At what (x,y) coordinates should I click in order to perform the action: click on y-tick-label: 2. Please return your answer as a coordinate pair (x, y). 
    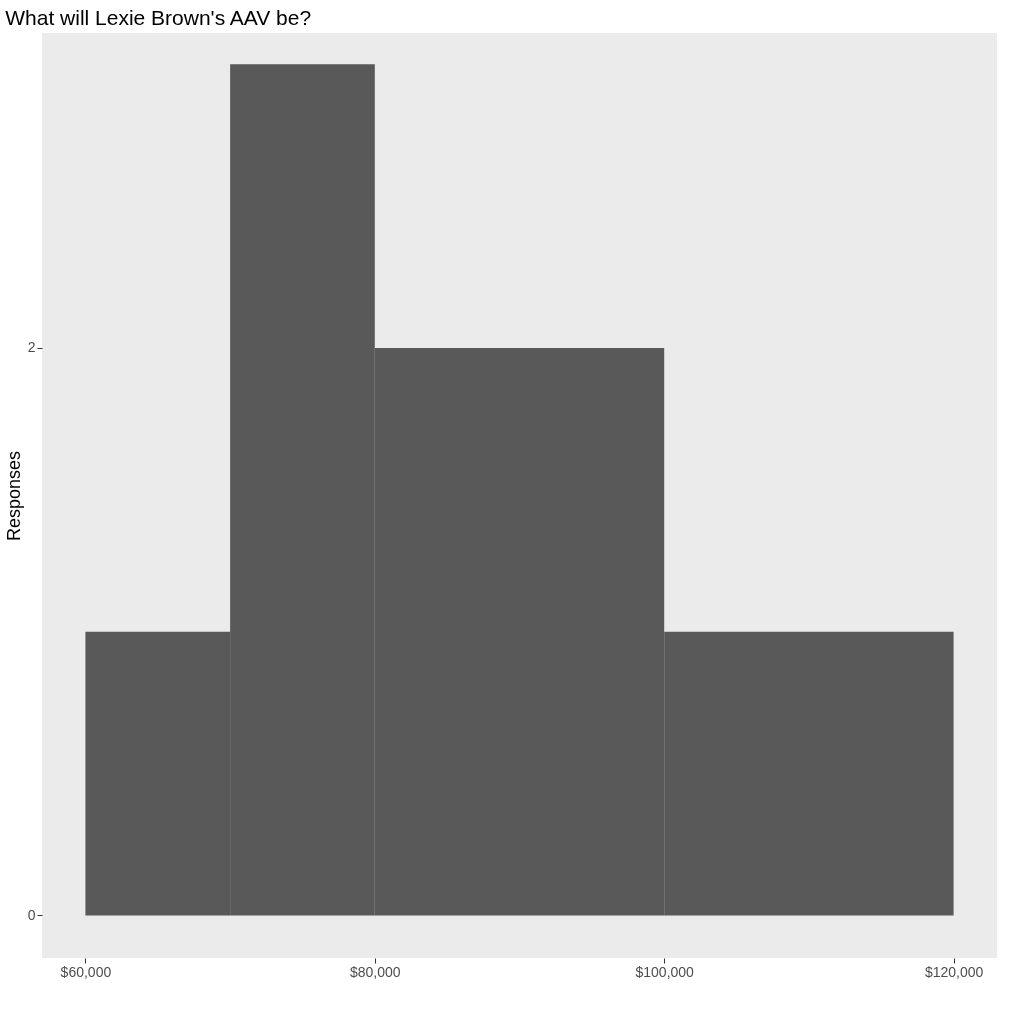
    Looking at the image, I should click on (31, 347).